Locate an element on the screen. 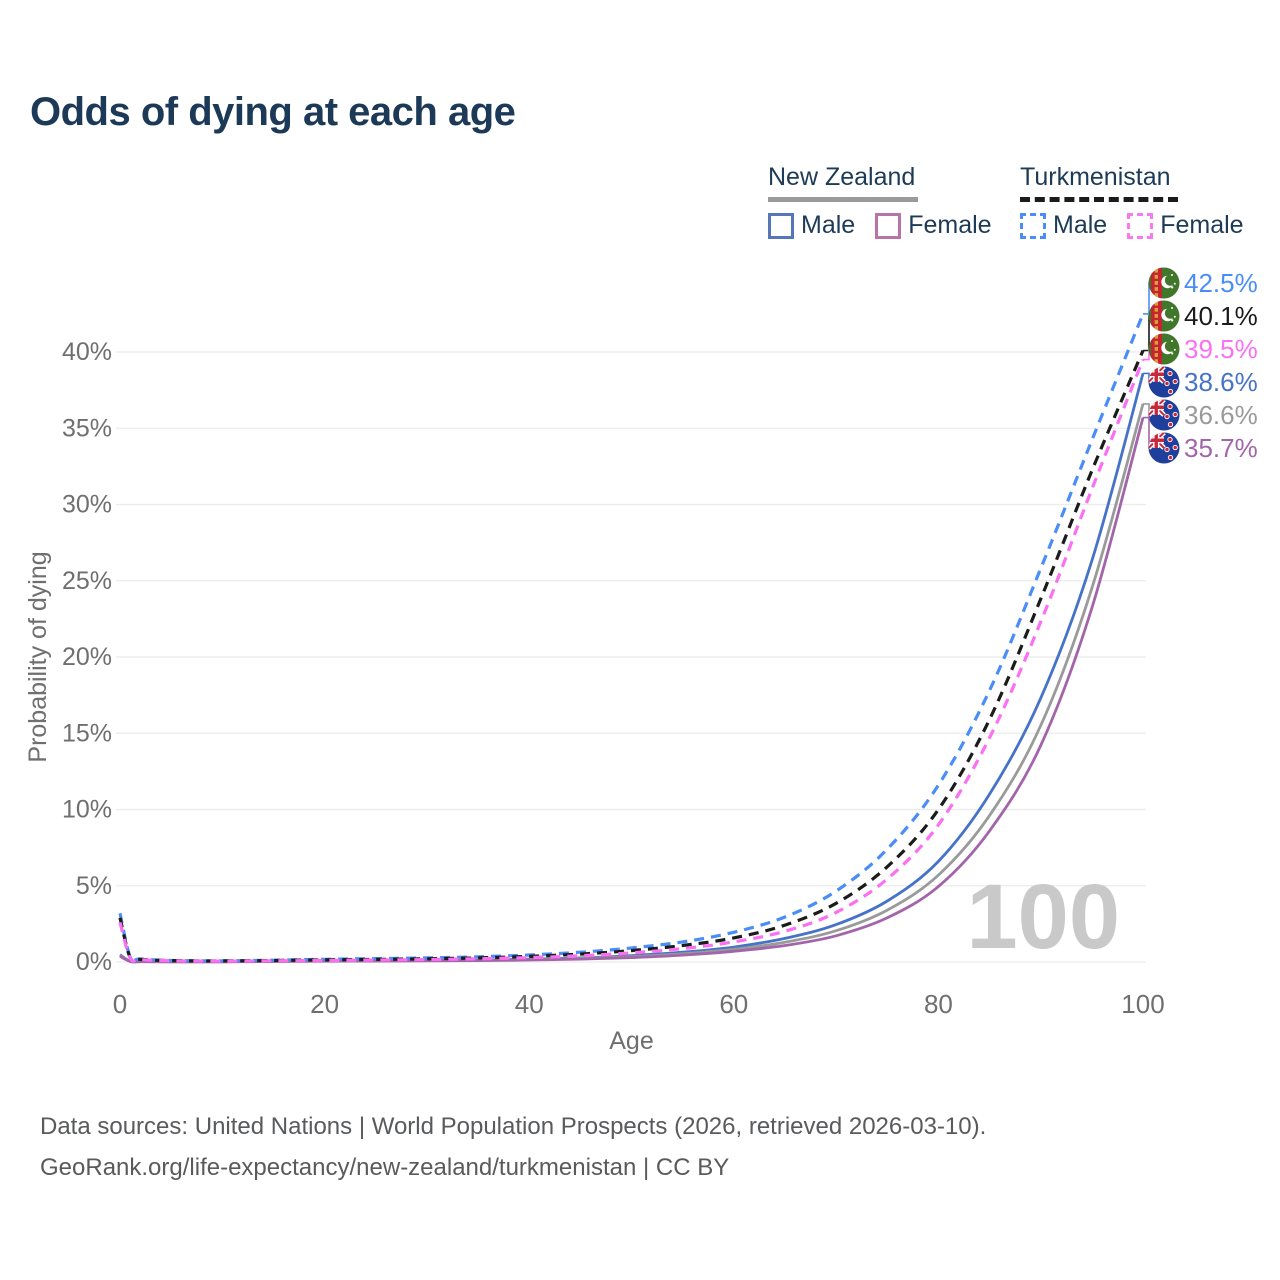 Image resolution: width=1280 pixels, height=1280 pixels. y-tick-label-30: 30% is located at coordinates (87, 505).